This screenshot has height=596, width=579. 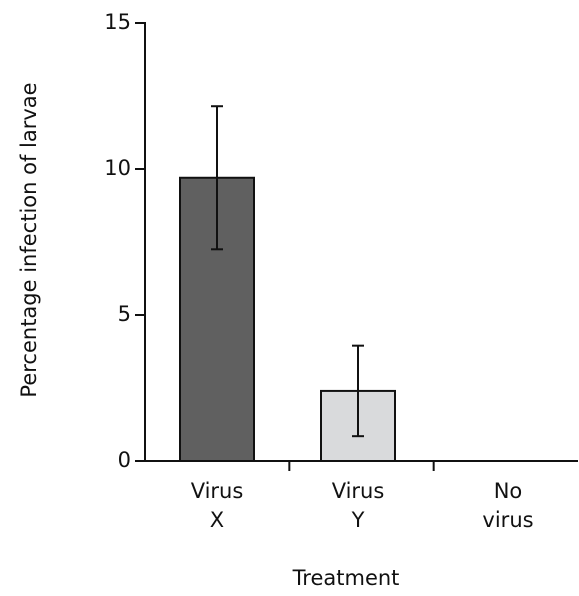 What do you see at coordinates (117, 22) in the screenshot?
I see `y-tick-label: 15` at bounding box center [117, 22].